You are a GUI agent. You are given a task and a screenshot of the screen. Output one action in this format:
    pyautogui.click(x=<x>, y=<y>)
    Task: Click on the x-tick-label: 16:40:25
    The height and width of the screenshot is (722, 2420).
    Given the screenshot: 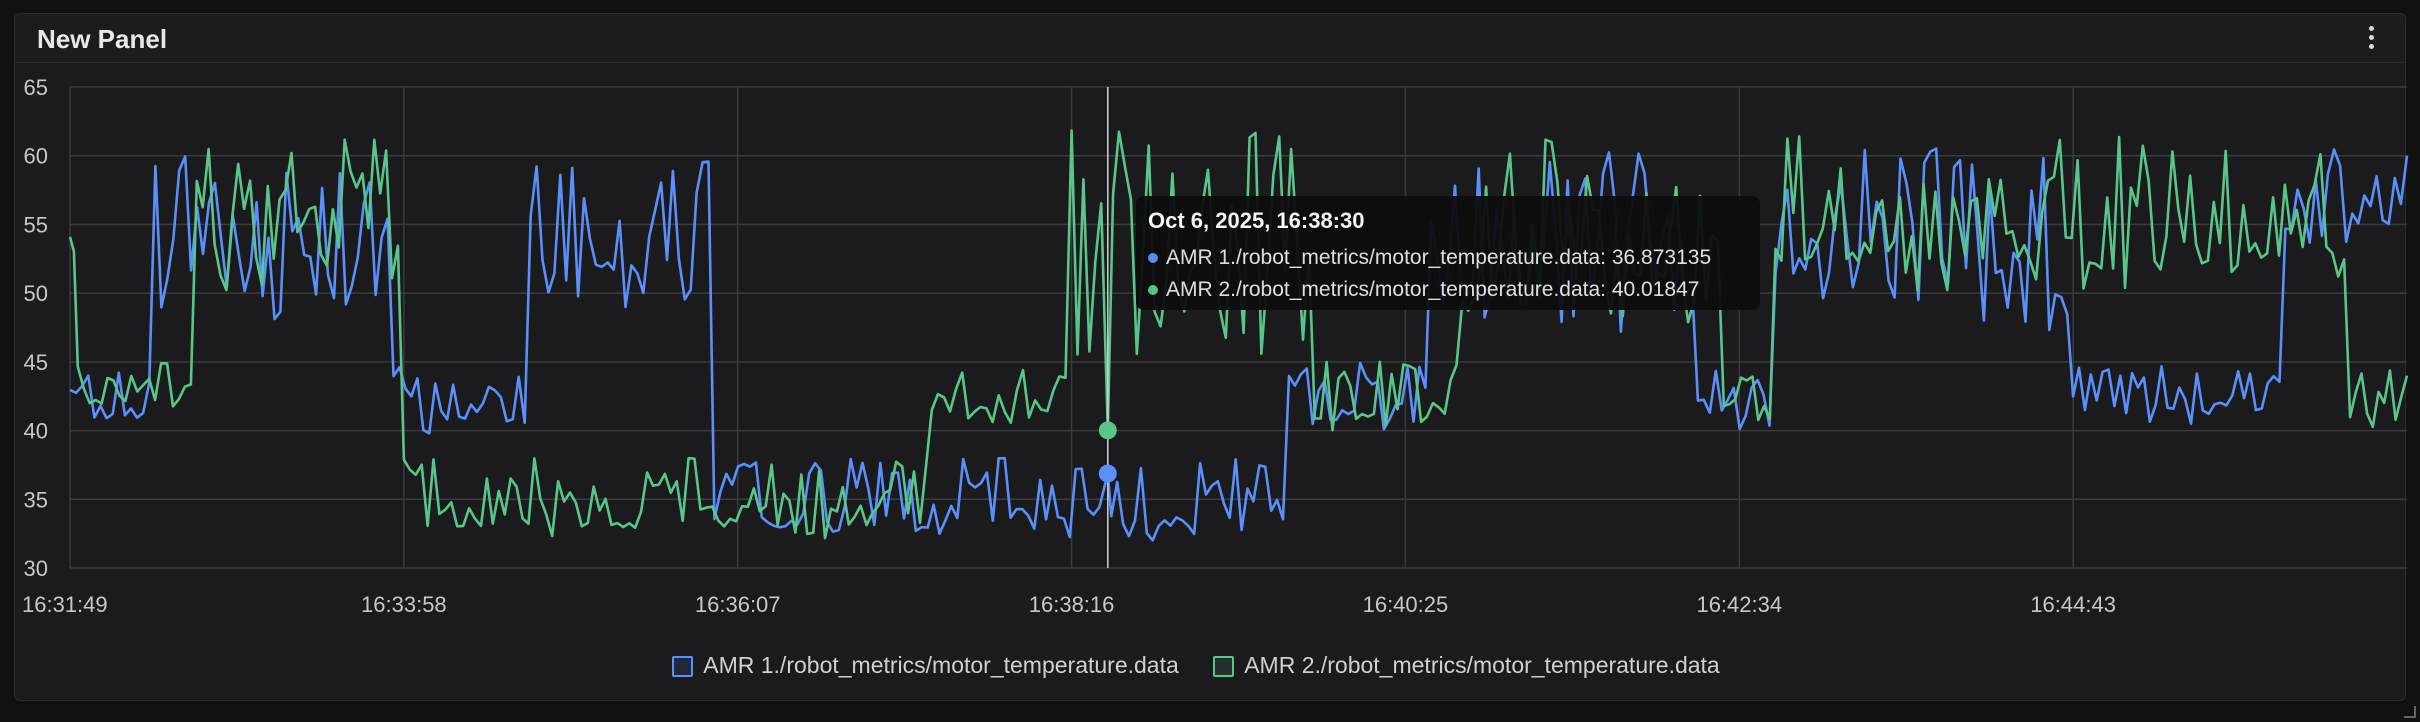 What is the action you would take?
    pyautogui.click(x=1406, y=604)
    